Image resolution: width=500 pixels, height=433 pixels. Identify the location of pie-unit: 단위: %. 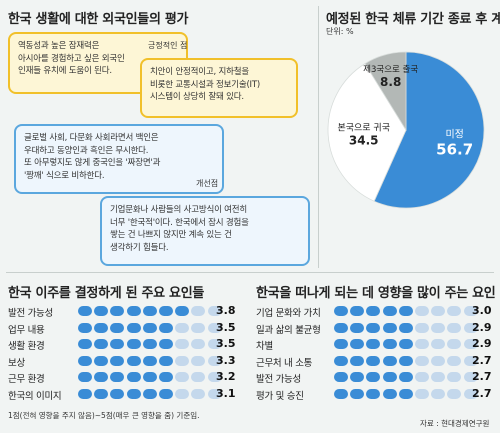
(340, 31).